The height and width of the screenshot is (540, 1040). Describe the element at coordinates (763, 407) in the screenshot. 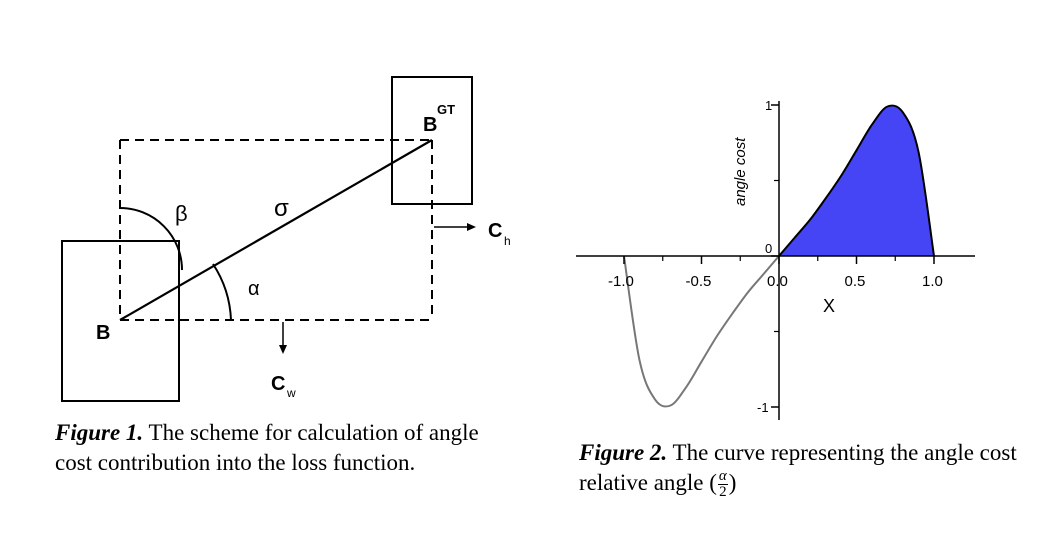

I see `y-tick-label: -1` at that location.